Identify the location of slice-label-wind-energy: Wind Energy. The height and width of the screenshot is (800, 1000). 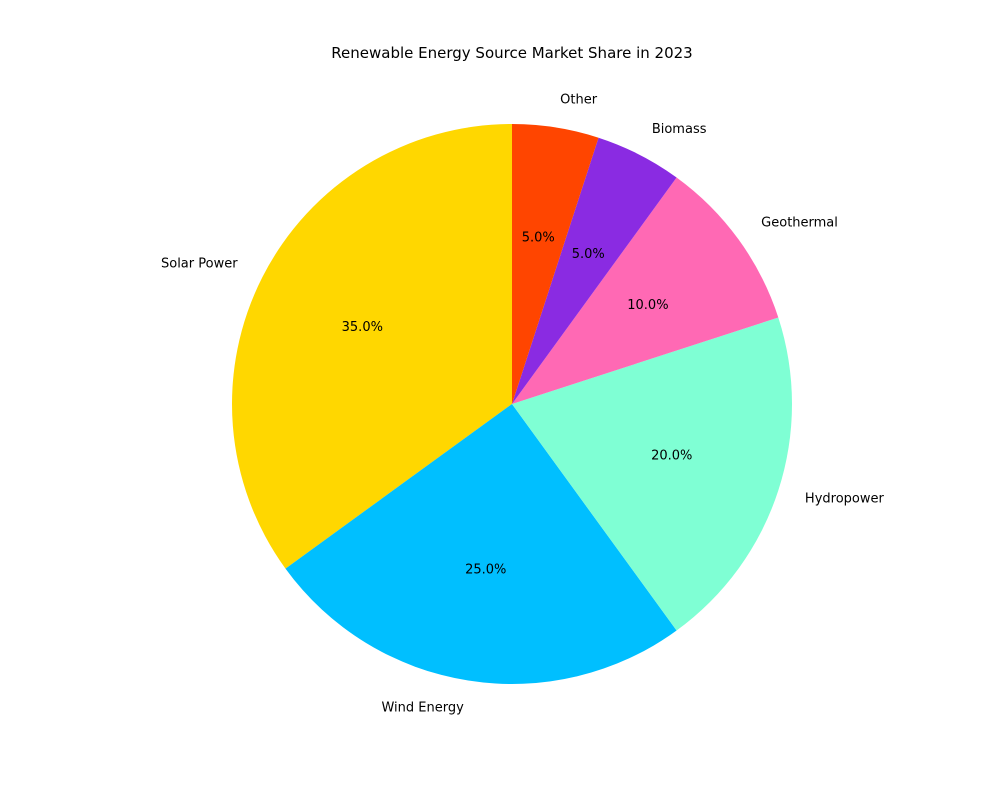
(422, 708).